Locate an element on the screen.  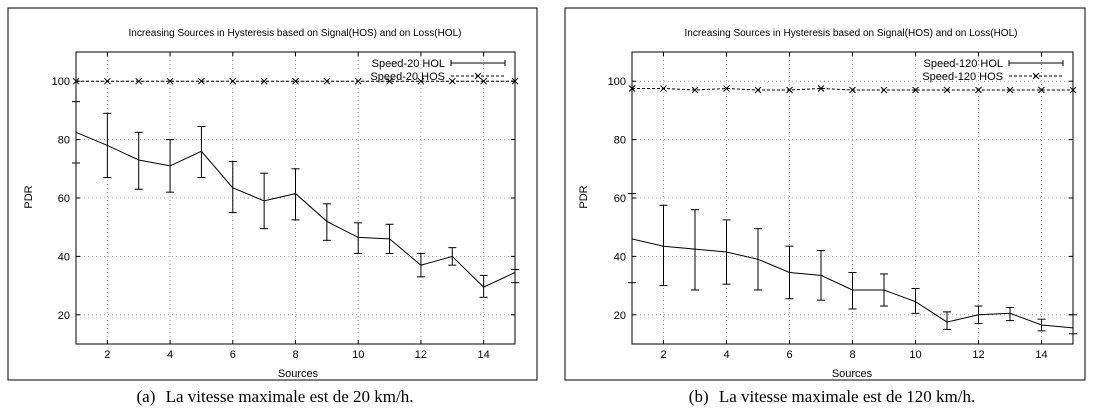
panel-b-caption: (b) La vitesse maximale est de 120 km/h. is located at coordinates (832, 396).